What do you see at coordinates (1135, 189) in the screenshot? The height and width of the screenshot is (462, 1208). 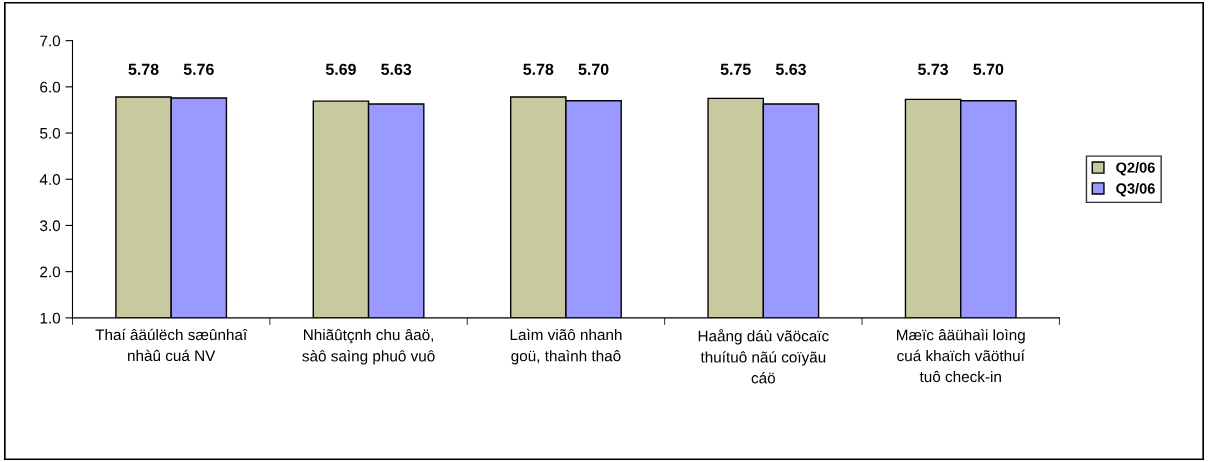 I see `legend-label: Q3/06` at bounding box center [1135, 189].